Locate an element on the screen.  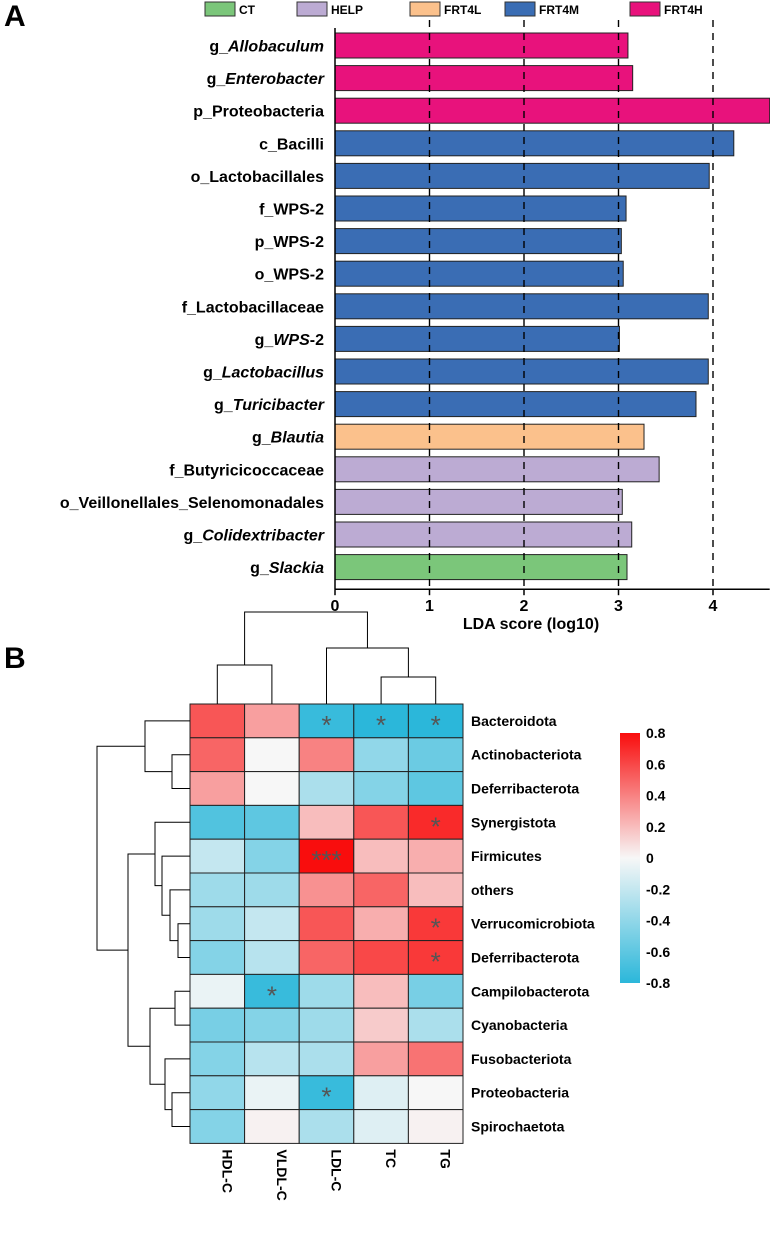
legend-swatch-frt4m is located at coordinates (520, 9).